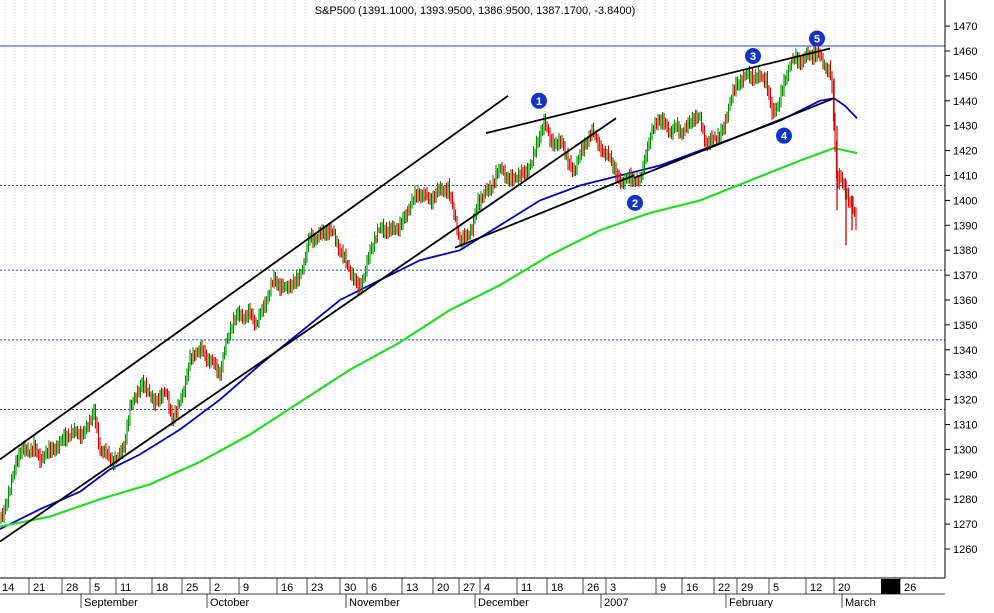  What do you see at coordinates (965, 152) in the screenshot?
I see `y-tick-label: 1420` at bounding box center [965, 152].